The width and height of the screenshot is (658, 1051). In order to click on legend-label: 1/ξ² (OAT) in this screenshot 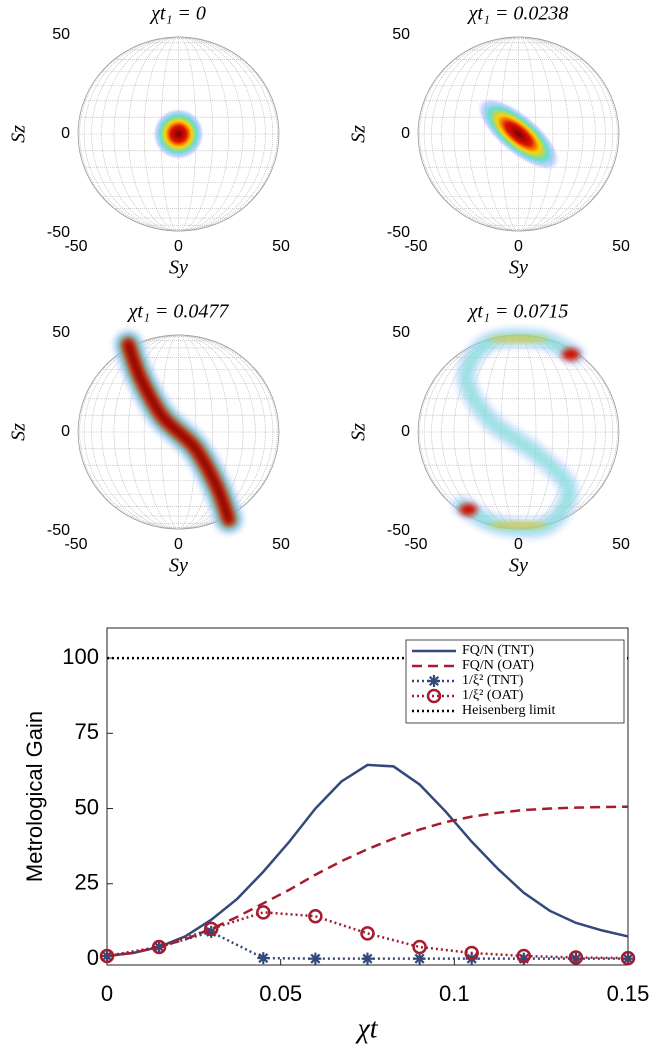, I will do `click(493, 695)`.